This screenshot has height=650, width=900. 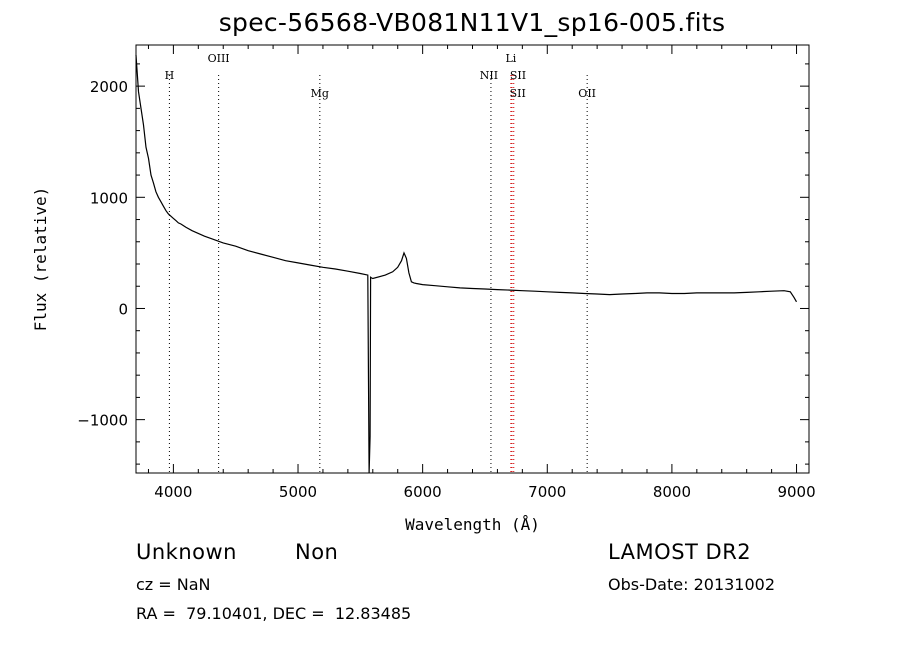 What do you see at coordinates (109, 87) in the screenshot?
I see `y-tick-label: 2000` at bounding box center [109, 87].